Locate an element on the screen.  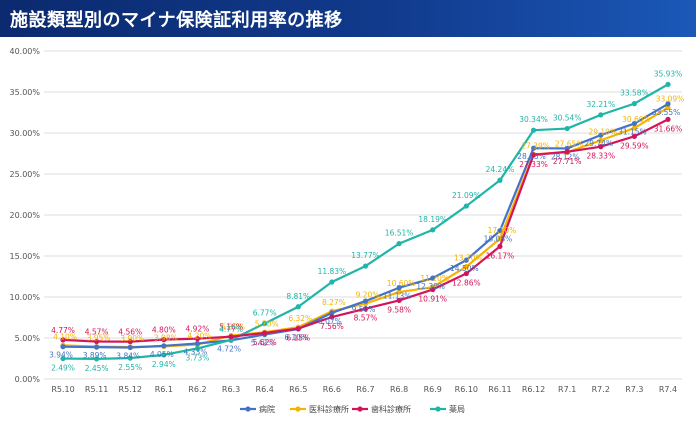
data-label: 2.49% is located at coordinates (63, 368).